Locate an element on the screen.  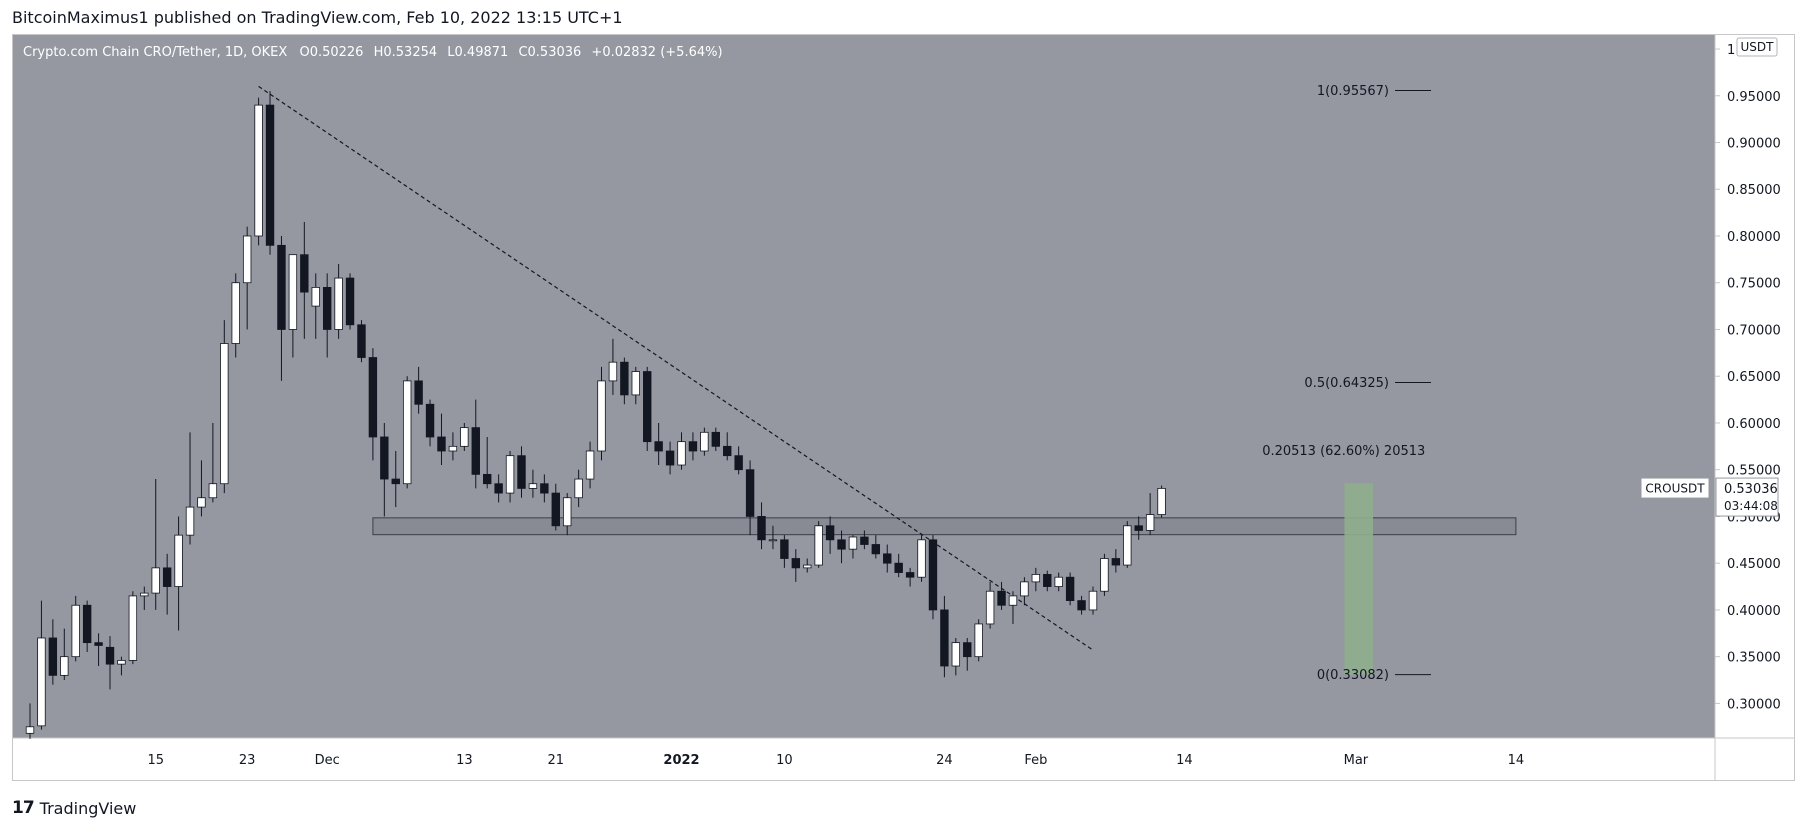
y-tick-label: 0.90000 is located at coordinates (1754, 144).